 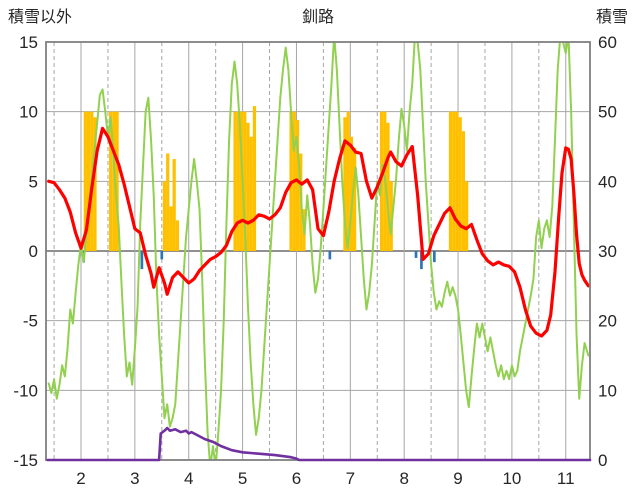 What do you see at coordinates (40, 17) in the screenshot?
I see `left-axis-title: 積雪以外` at bounding box center [40, 17].